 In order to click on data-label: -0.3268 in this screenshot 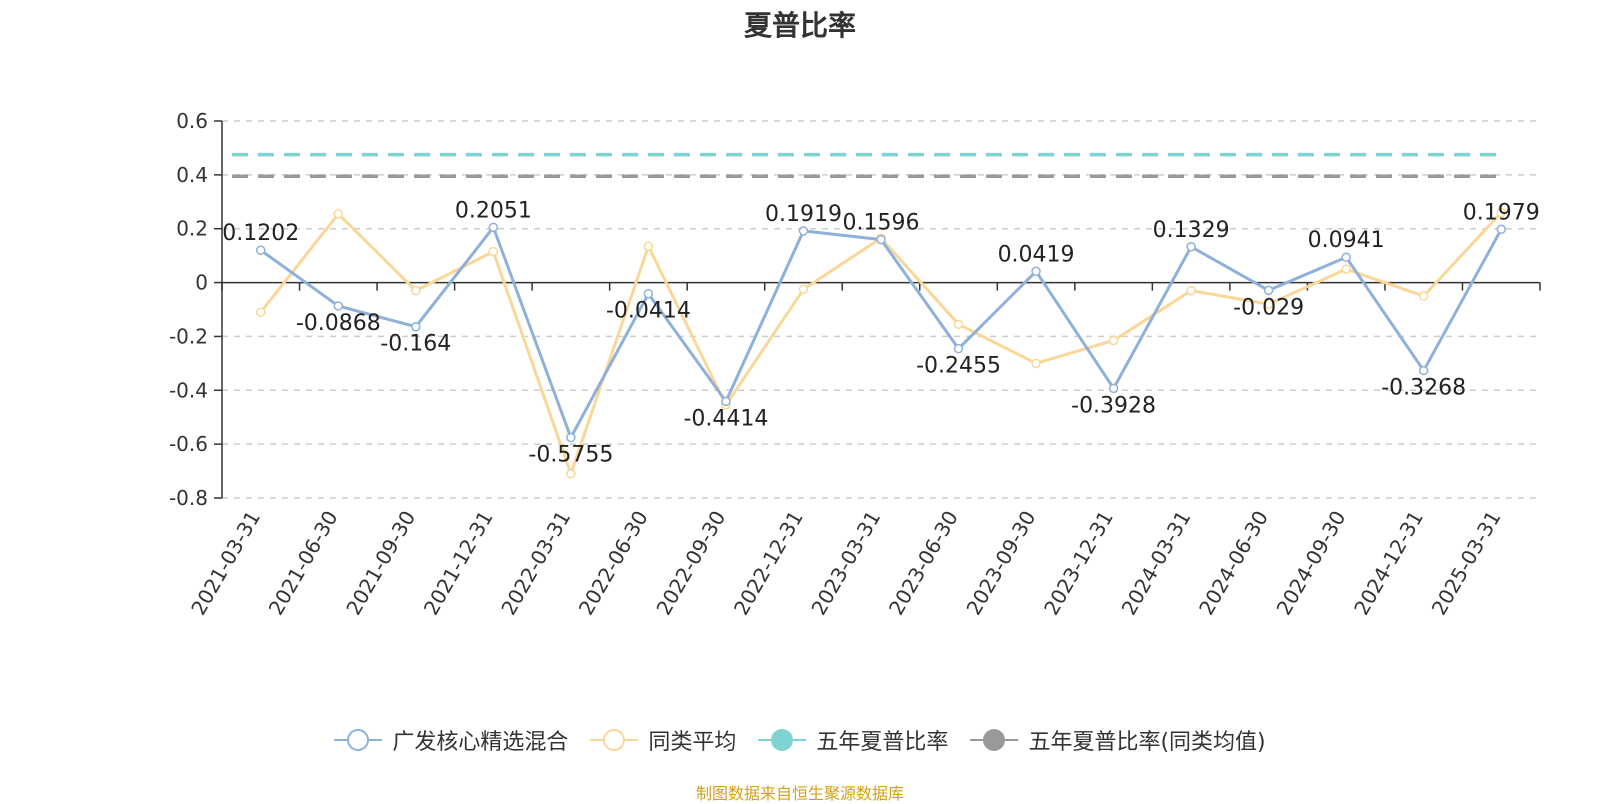, I will do `click(1423, 388)`.